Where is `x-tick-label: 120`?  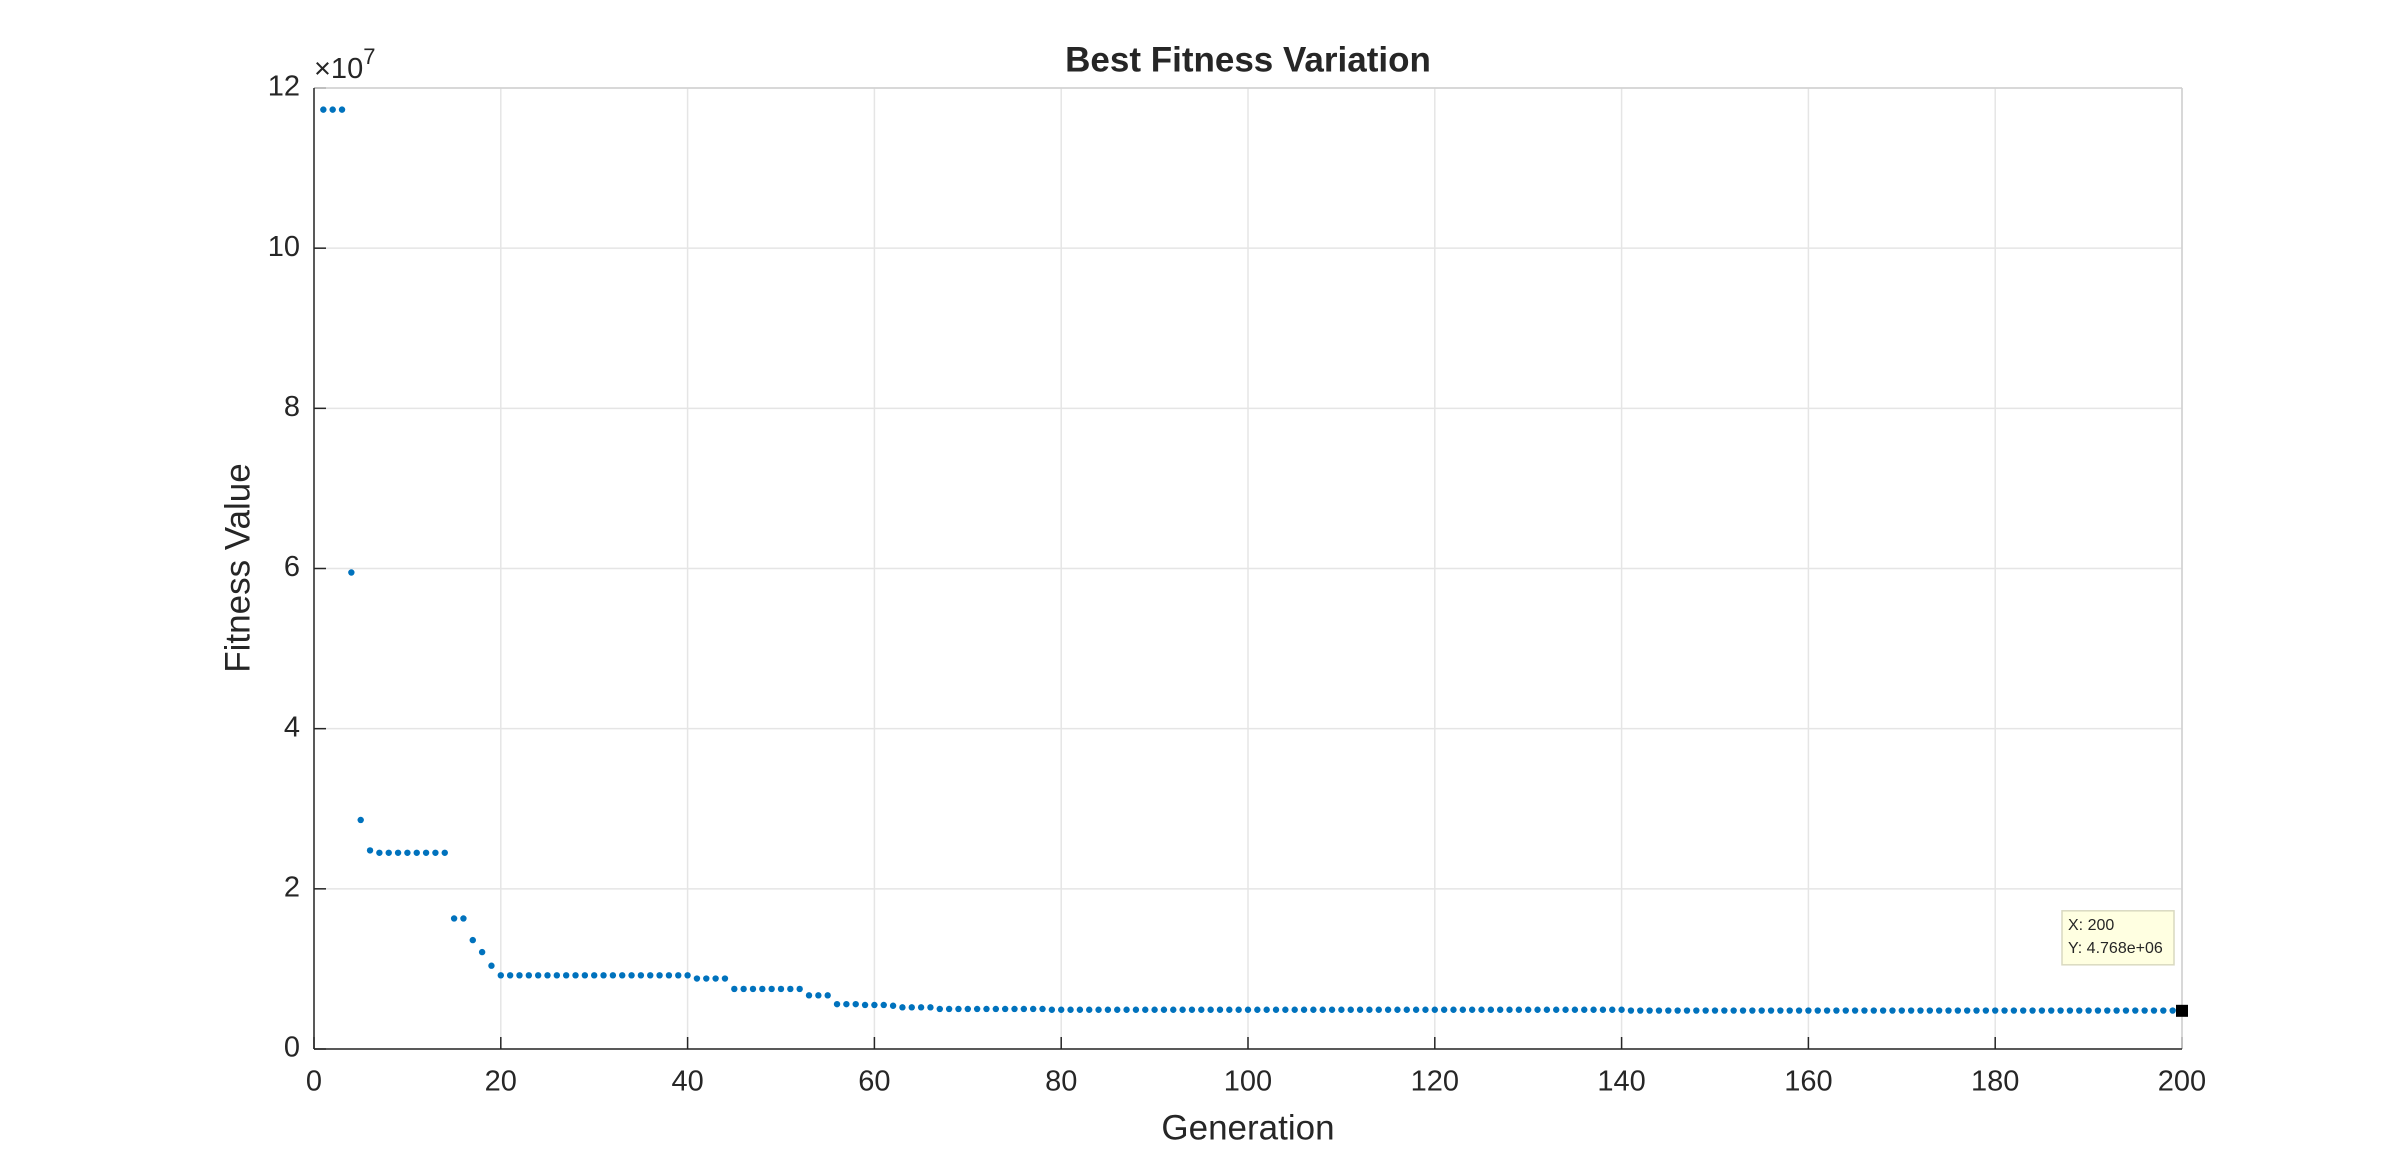
x-tick-label: 120 is located at coordinates (1435, 1082).